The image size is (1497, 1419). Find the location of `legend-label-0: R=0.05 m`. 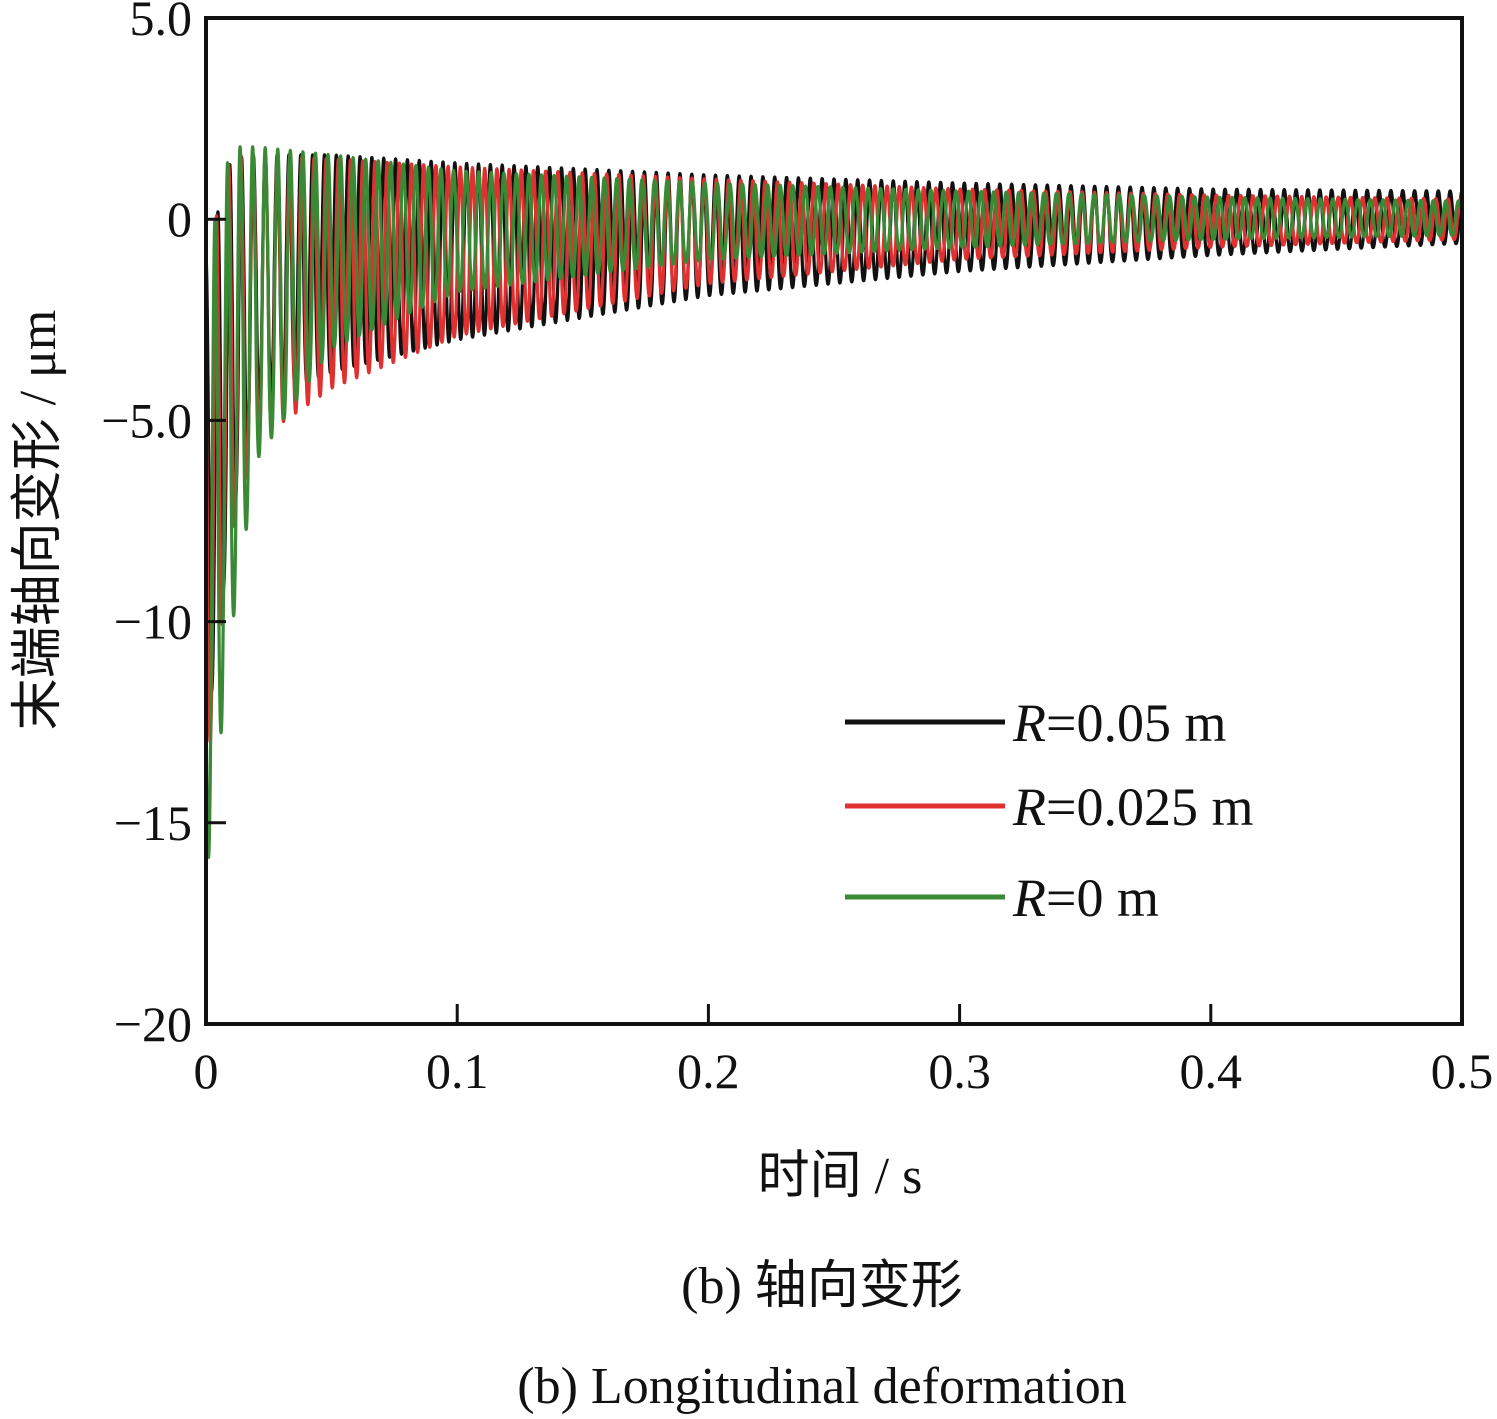

legend-label-0: R=0.05 m is located at coordinates (1119, 723).